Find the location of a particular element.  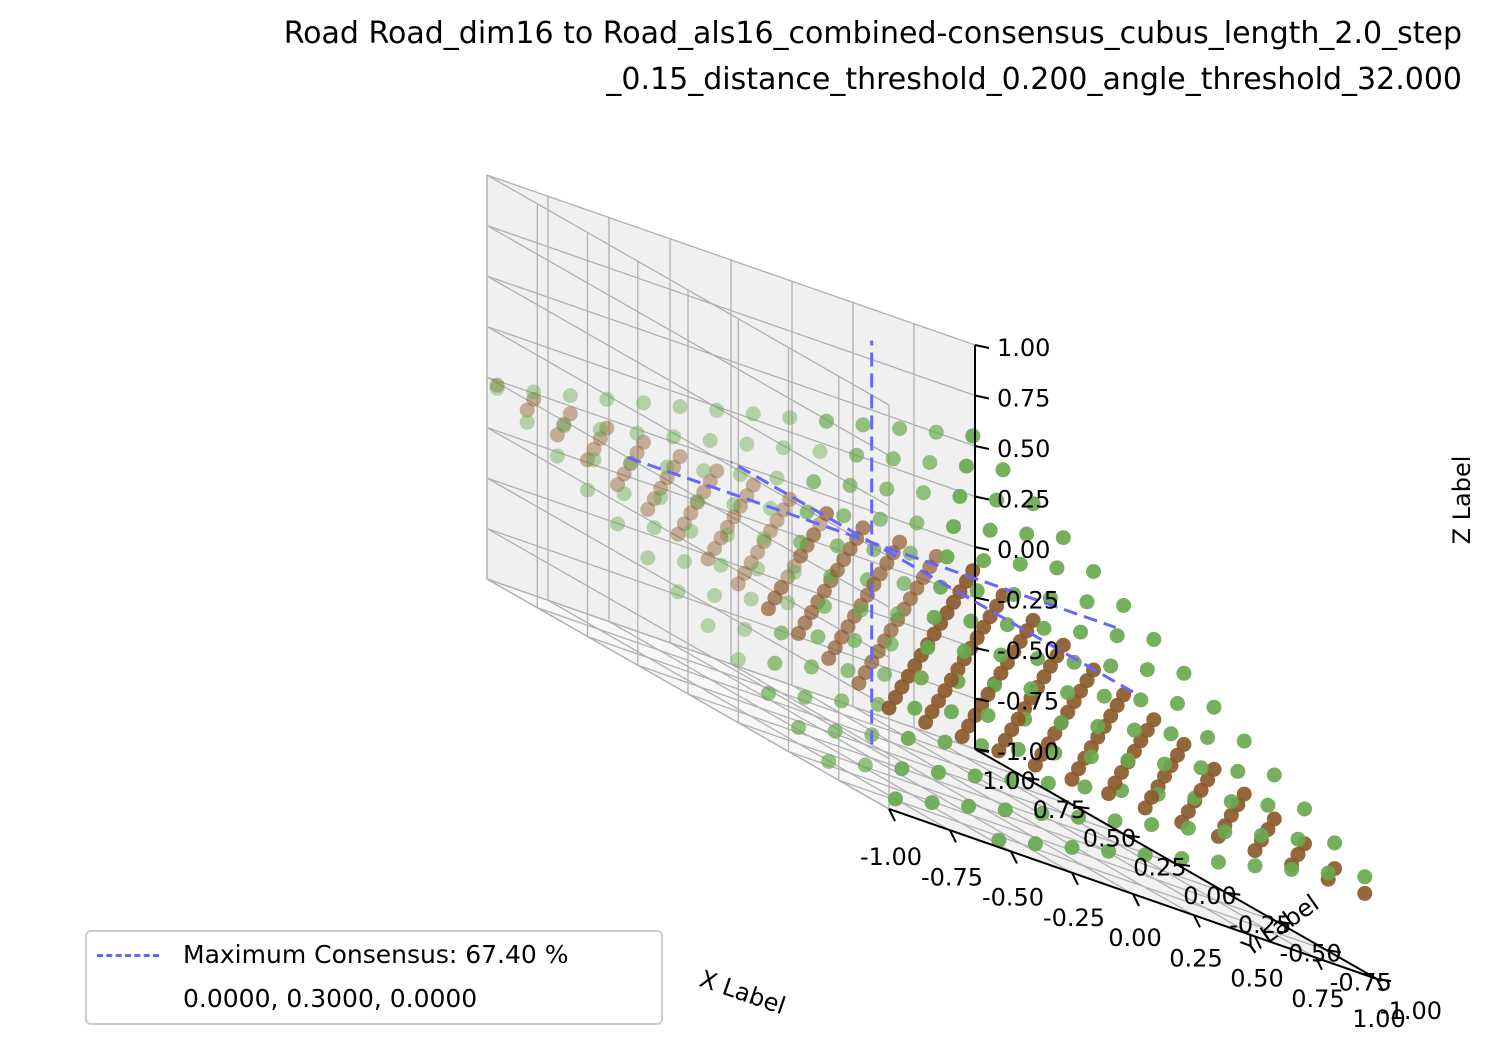

legend-dashed-line-icon is located at coordinates (128, 955).